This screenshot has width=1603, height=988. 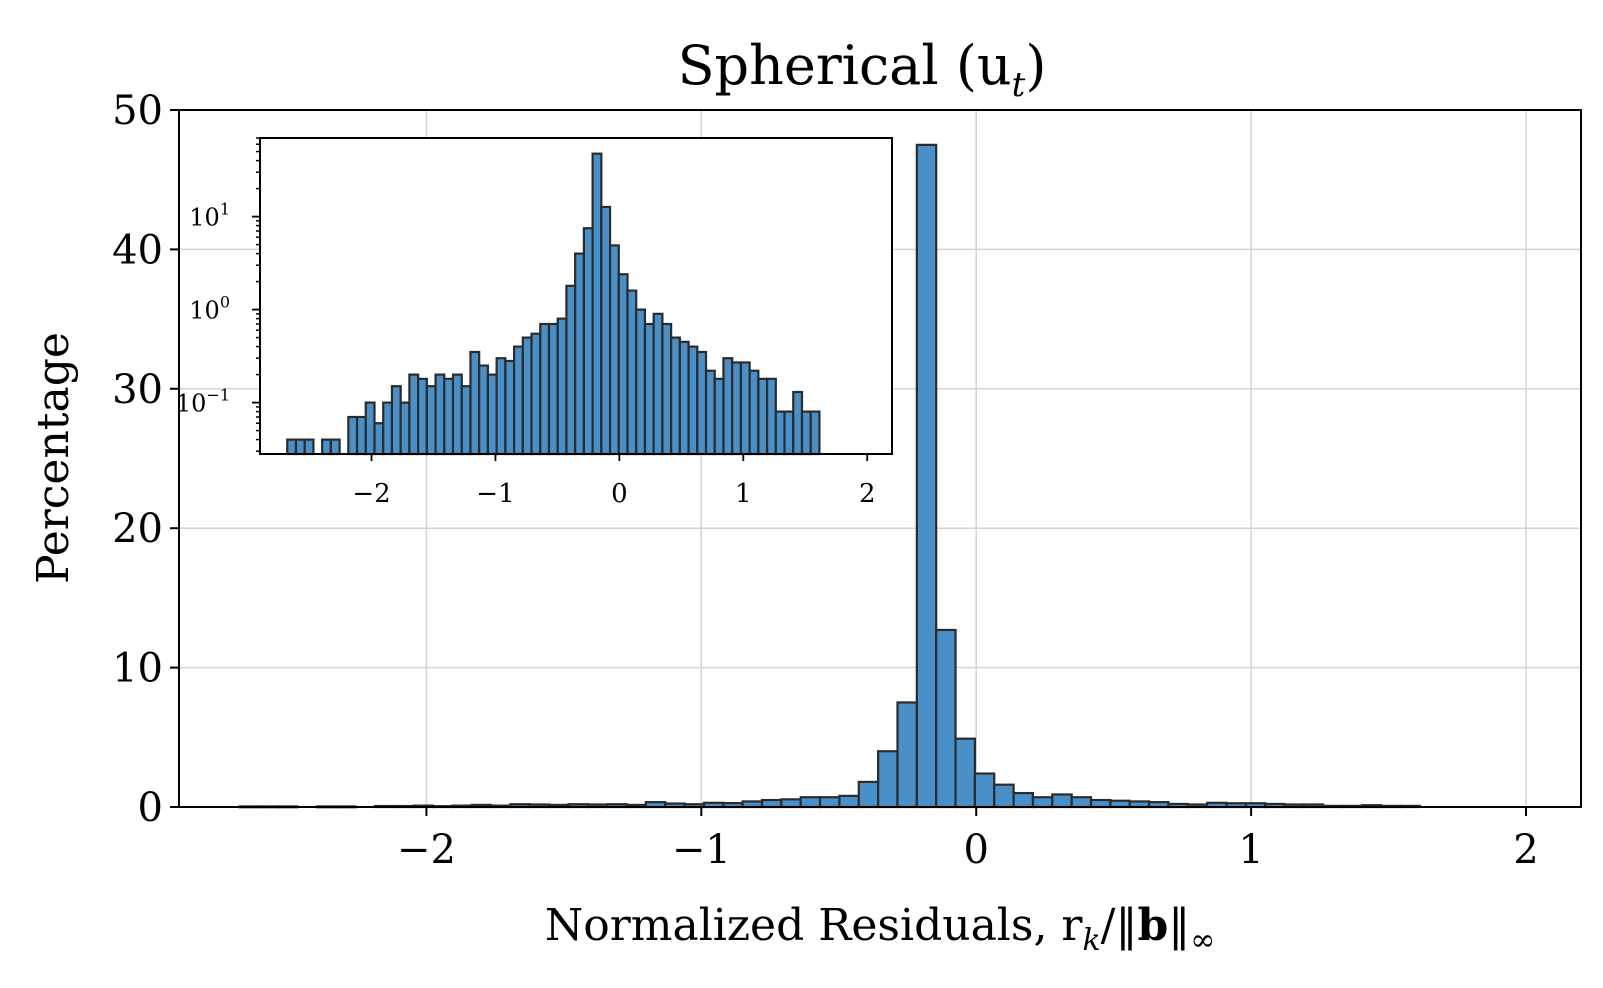 I want to click on x-tick-label: 0, so click(x=975, y=850).